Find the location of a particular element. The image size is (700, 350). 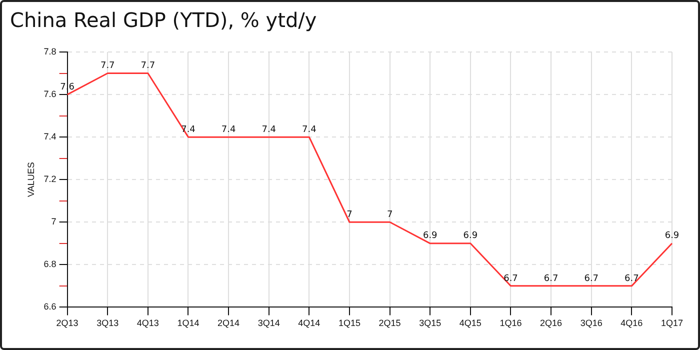

y-tick-label: 7.2 is located at coordinates (50, 179).